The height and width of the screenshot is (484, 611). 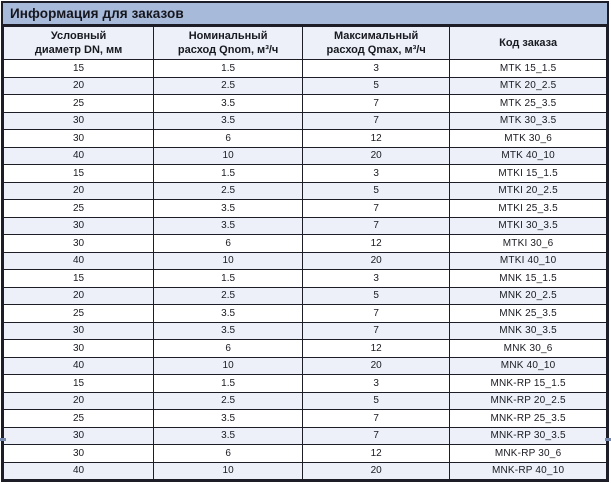 I want to click on table-row: 30 6 12 MTKI 30_6, so click(x=304, y=243).